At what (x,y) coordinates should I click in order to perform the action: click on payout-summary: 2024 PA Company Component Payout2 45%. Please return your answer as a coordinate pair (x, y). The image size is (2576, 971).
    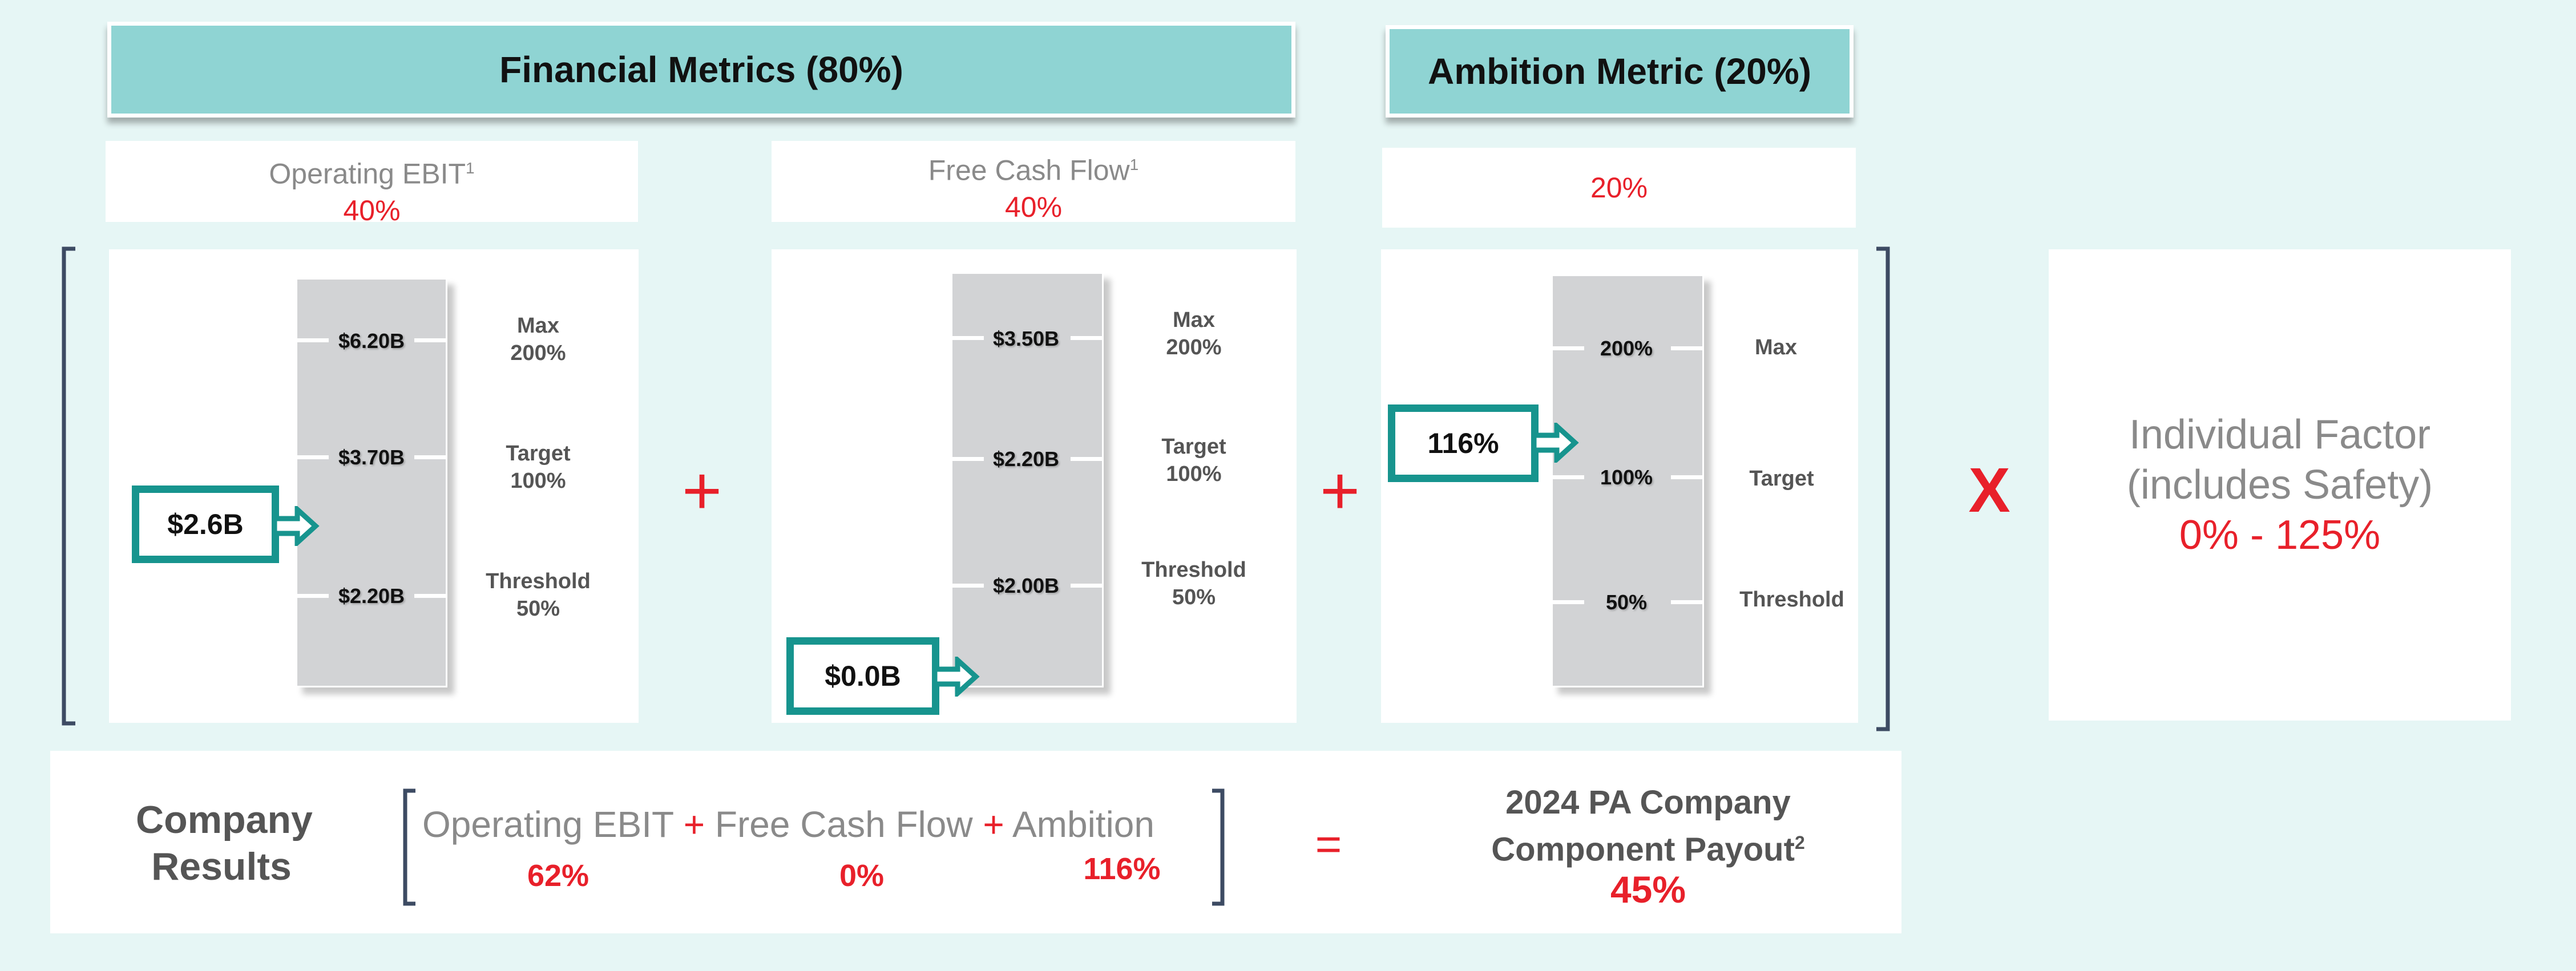
    Looking at the image, I should click on (1648, 846).